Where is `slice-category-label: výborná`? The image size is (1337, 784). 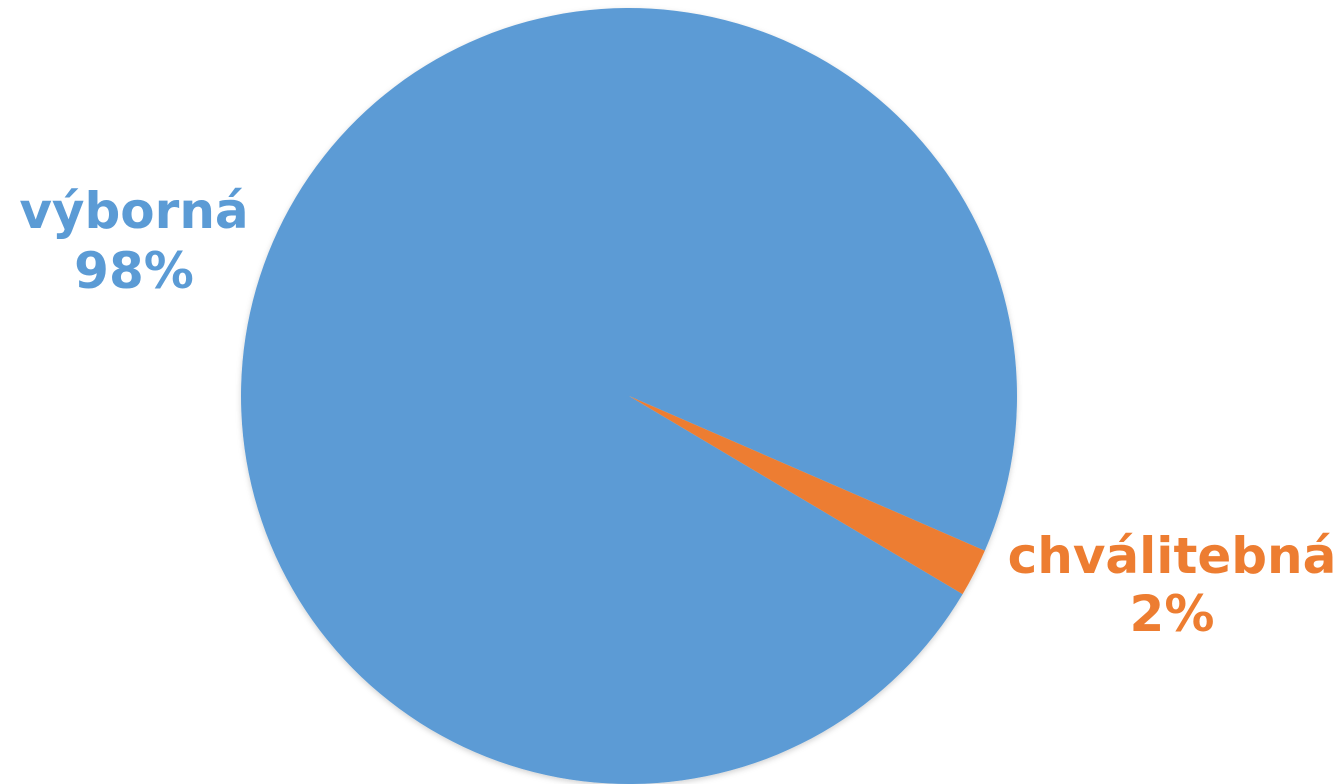
slice-category-label: výborná is located at coordinates (133, 211).